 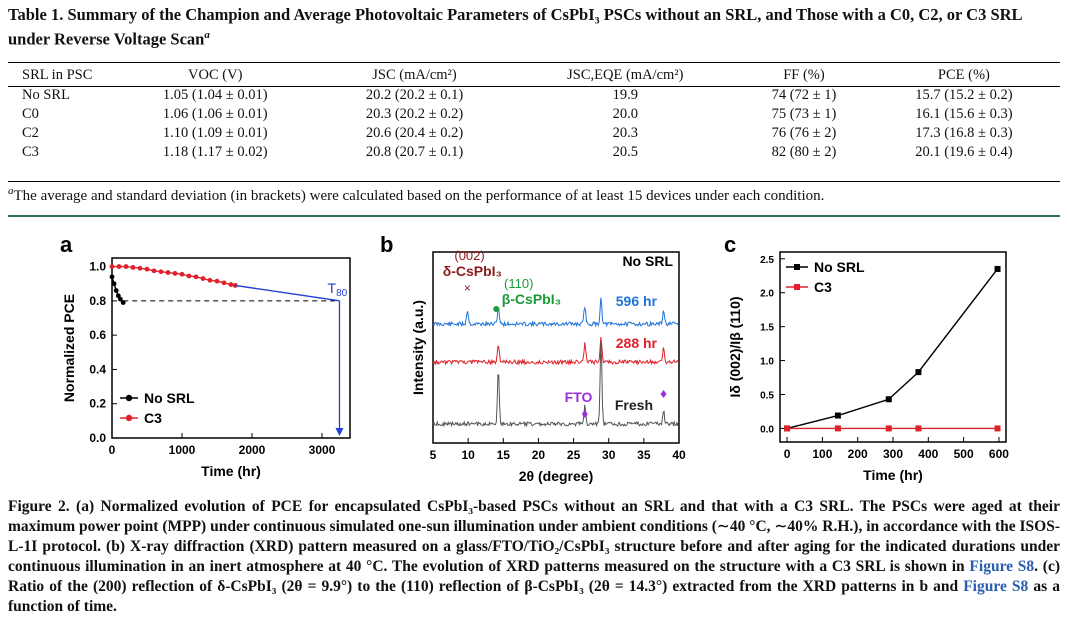 What do you see at coordinates (730, 244) in the screenshot?
I see `panel-c-label: c` at bounding box center [730, 244].